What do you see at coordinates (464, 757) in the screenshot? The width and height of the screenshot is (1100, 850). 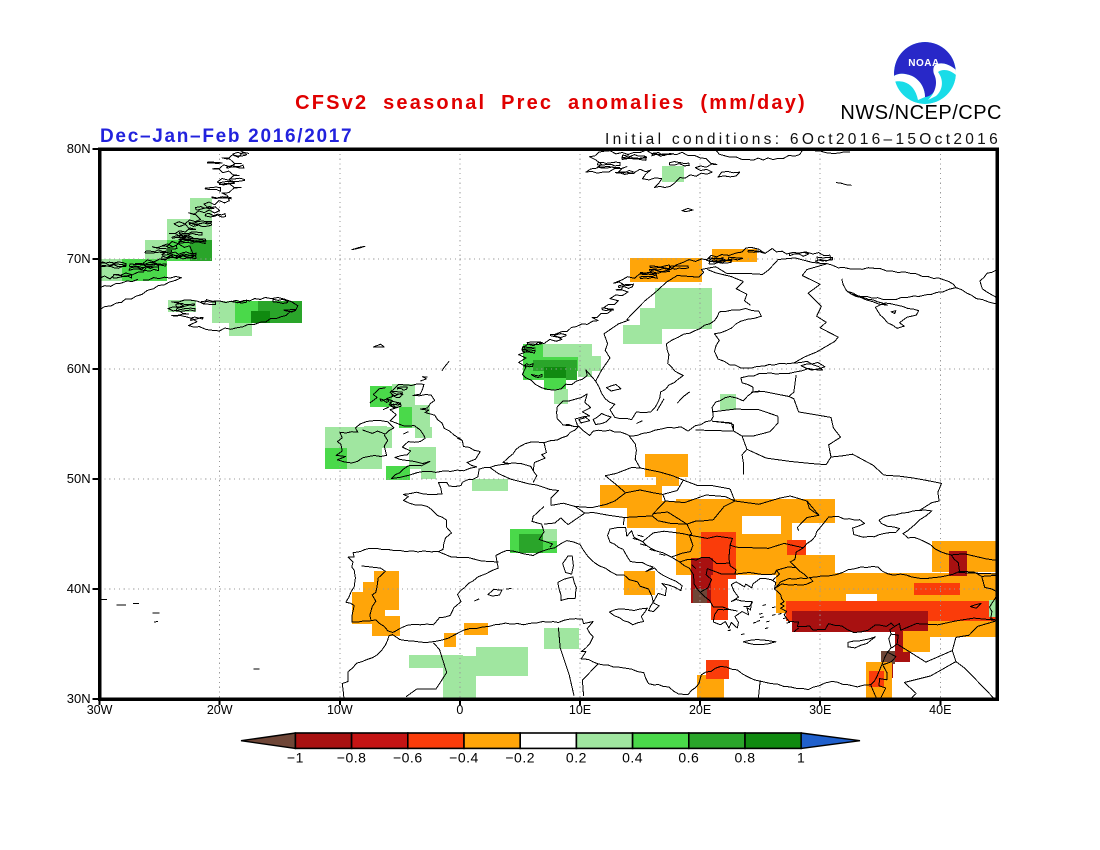 I see `svg-text: −0.4` at bounding box center [464, 757].